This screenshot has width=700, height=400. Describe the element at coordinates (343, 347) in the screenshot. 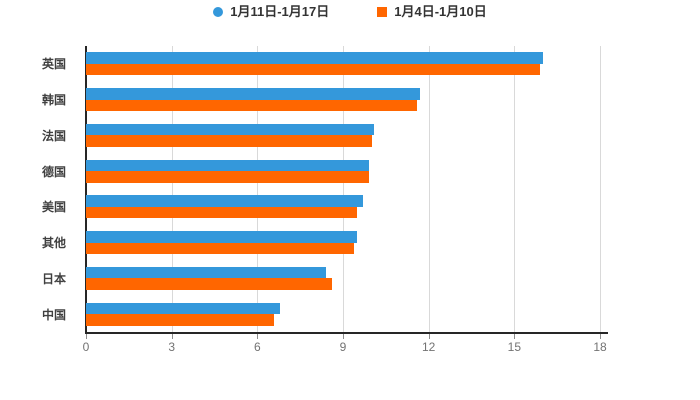

I see `x-tick-label-9: 9` at that location.